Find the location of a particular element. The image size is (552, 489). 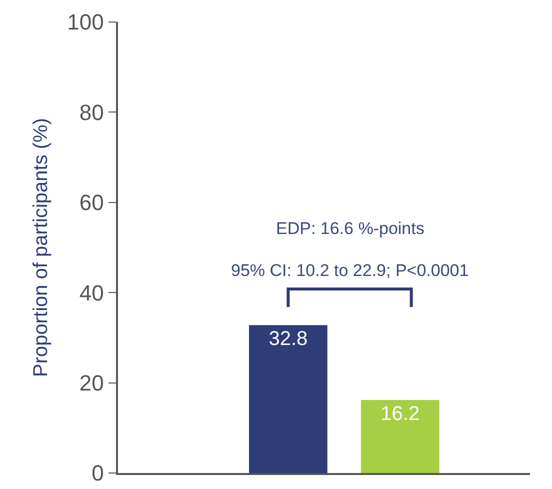

y-tick-label: 100 is located at coordinates (85, 22).